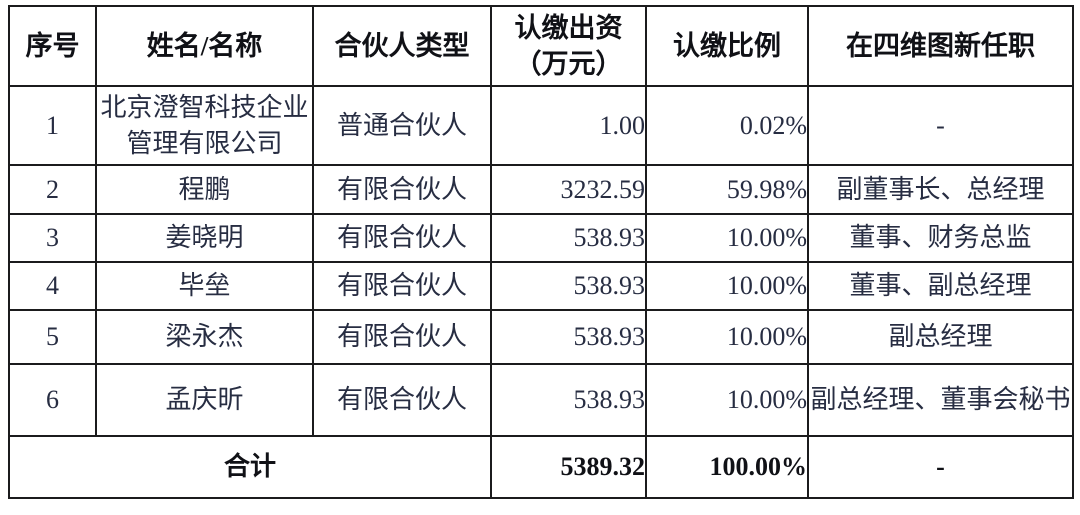  I want to click on header-type: 合伙人类型, so click(402, 46).